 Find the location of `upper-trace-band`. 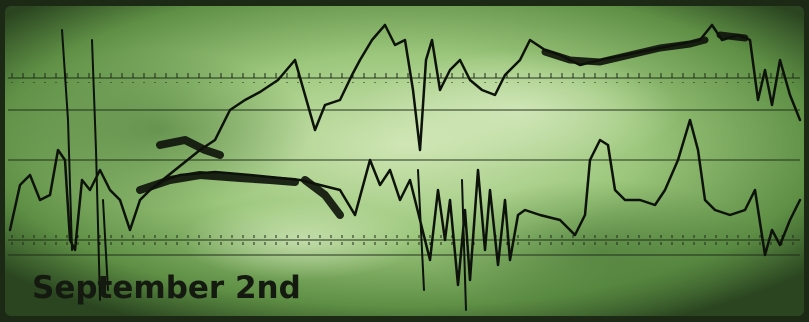

upper-trace-band is located at coordinates (645, 48).